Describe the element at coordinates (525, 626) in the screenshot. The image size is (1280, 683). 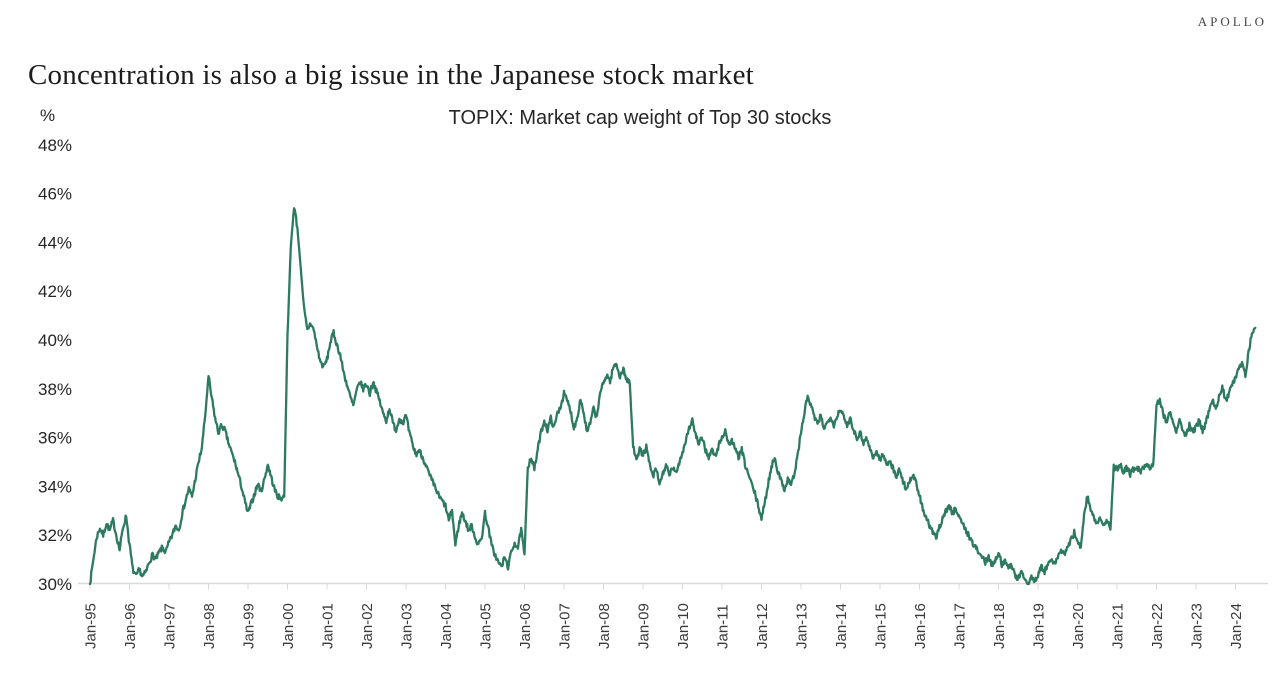
I see `x-tick-label: Jan-06` at that location.